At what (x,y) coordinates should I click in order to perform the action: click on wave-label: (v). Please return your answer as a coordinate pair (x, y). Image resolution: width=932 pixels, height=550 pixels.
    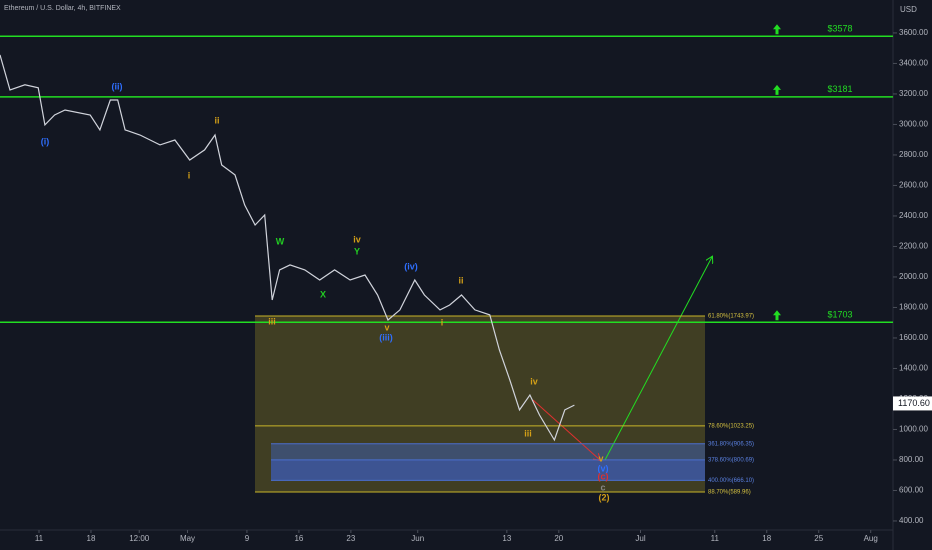
    Looking at the image, I should click on (603, 468).